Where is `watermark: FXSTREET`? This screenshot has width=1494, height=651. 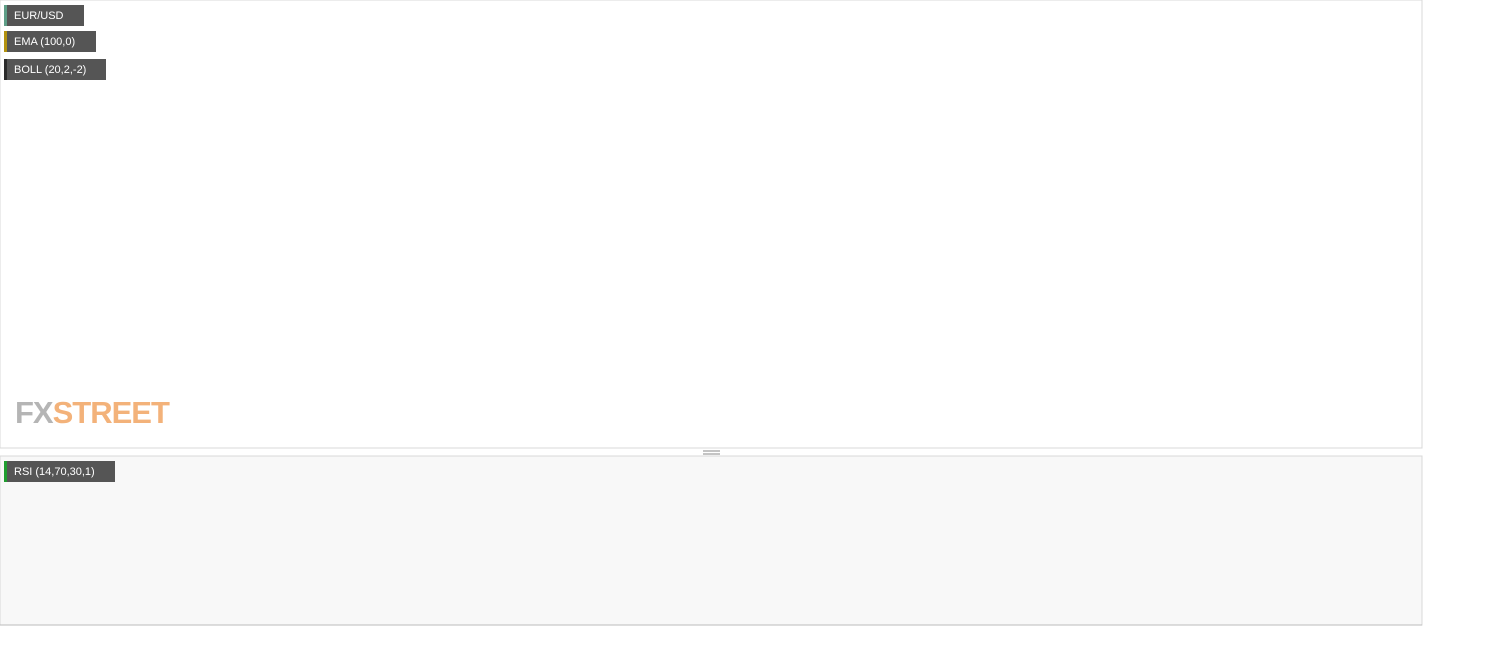
watermark: FXSTREET is located at coordinates (92, 412).